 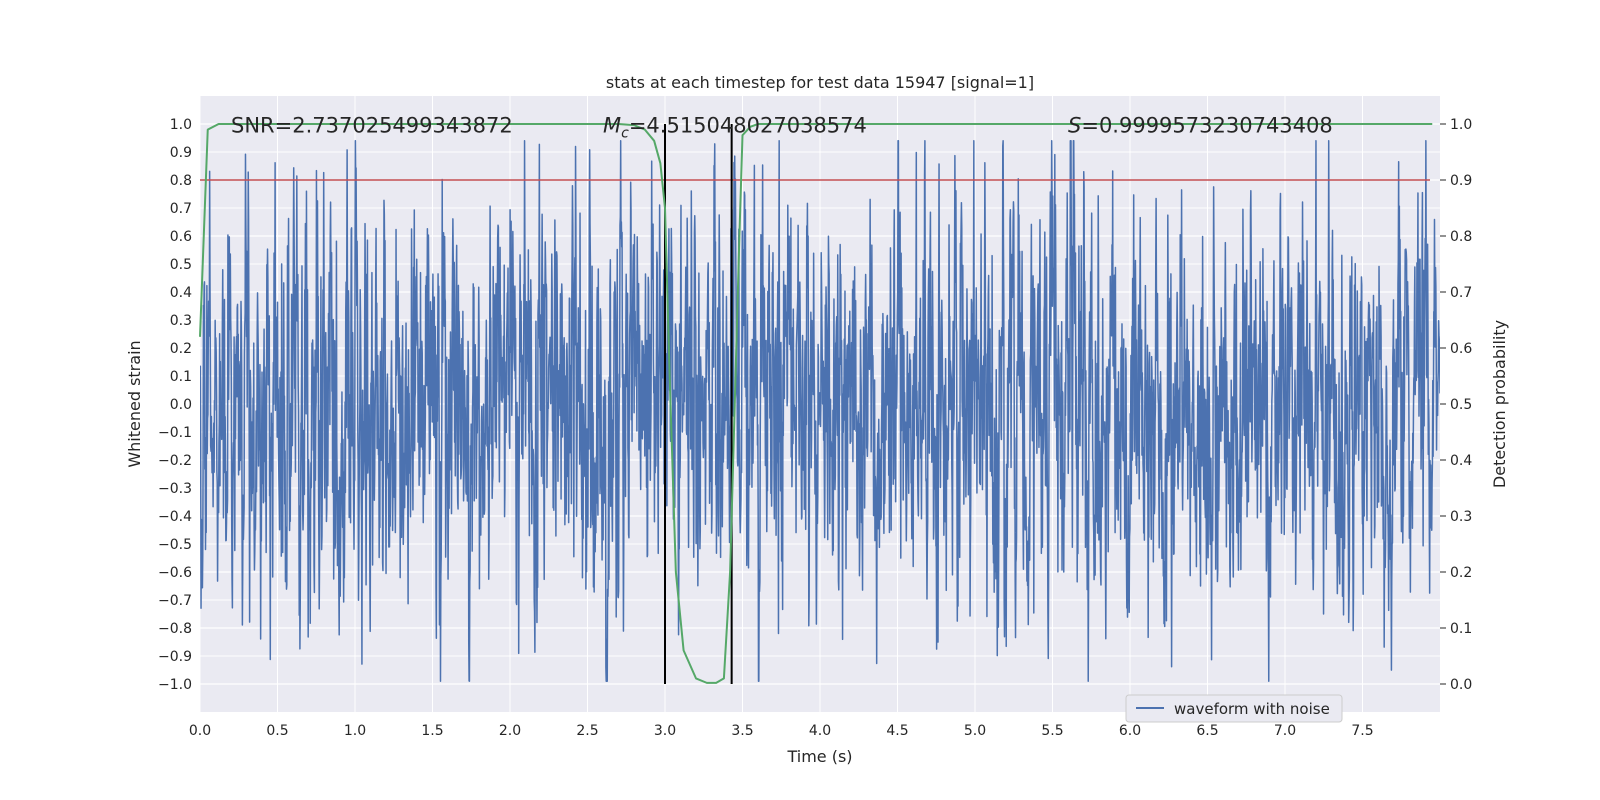 I want to click on x-tick-label-14: 7.0, so click(x=1285, y=731).